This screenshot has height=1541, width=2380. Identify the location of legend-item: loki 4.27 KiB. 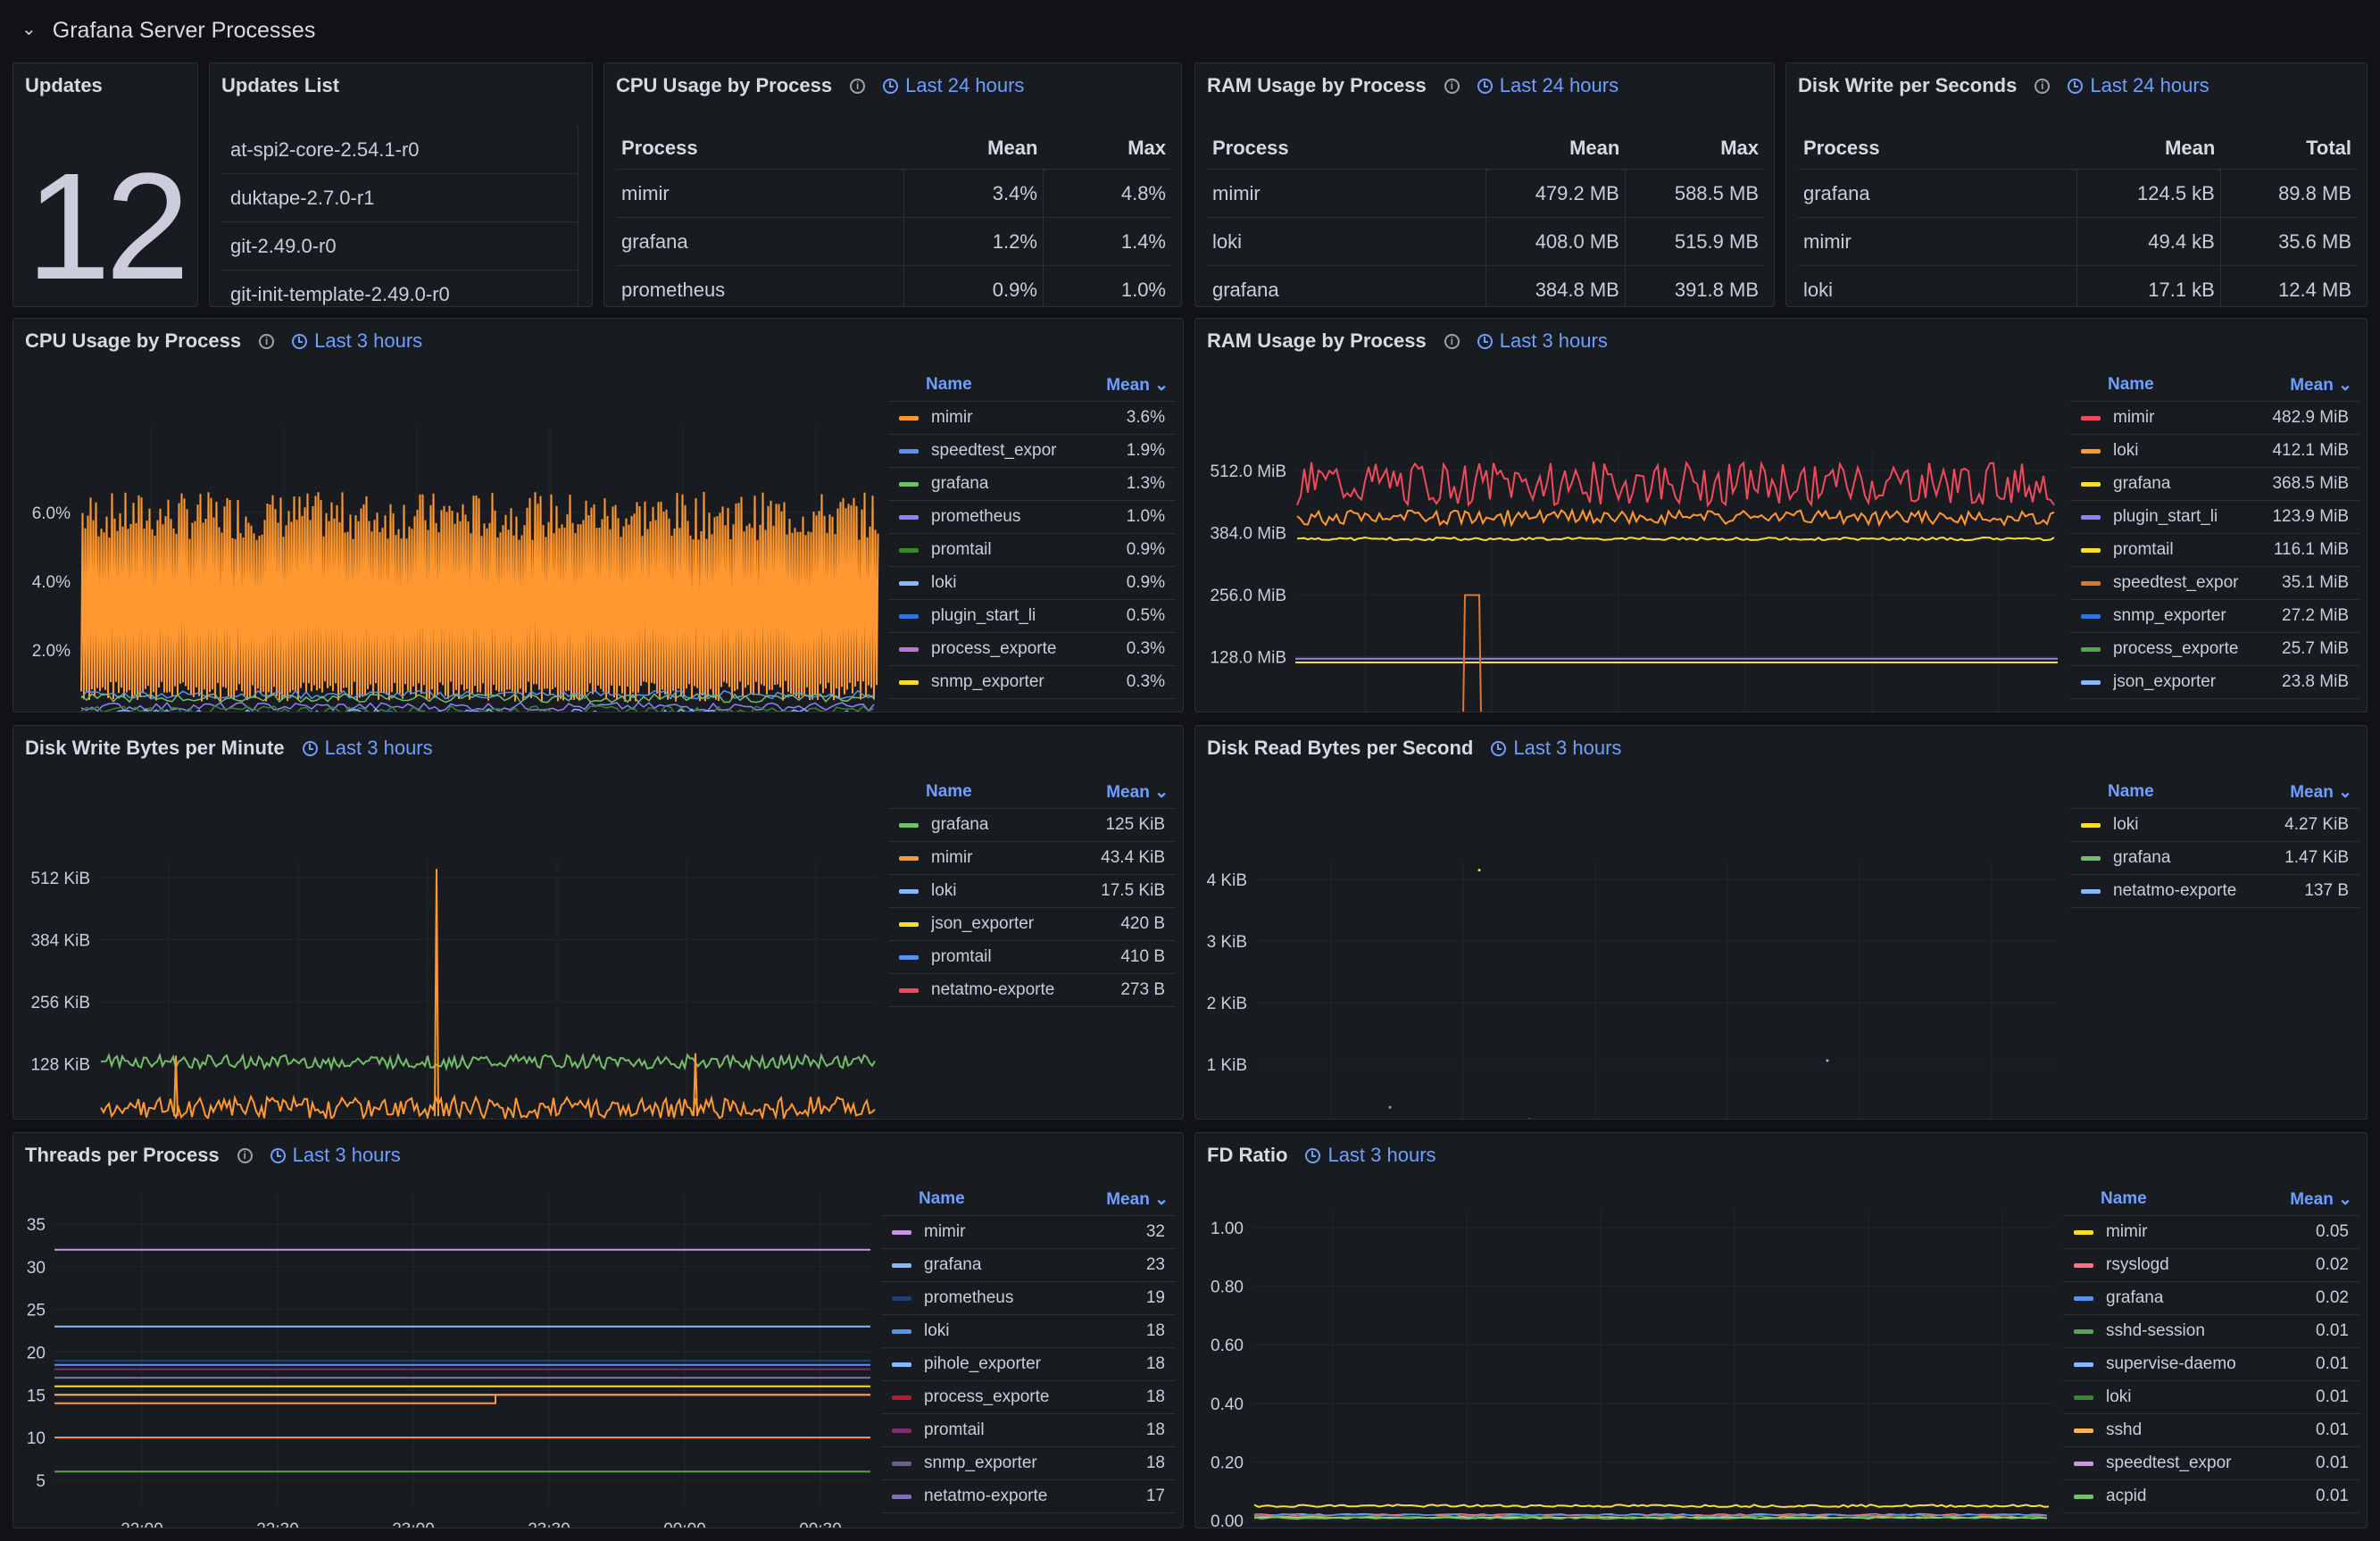
(2214, 825).